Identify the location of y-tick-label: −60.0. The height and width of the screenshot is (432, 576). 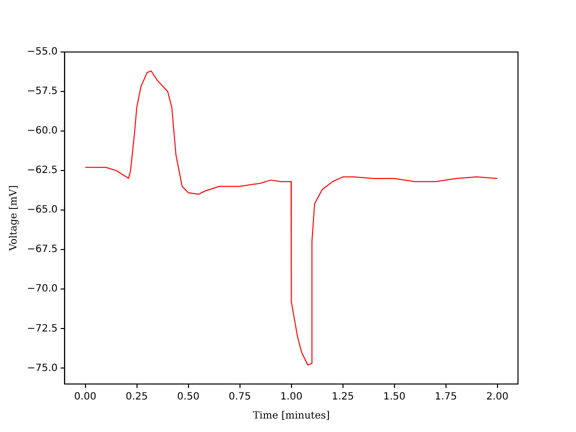
(42, 131).